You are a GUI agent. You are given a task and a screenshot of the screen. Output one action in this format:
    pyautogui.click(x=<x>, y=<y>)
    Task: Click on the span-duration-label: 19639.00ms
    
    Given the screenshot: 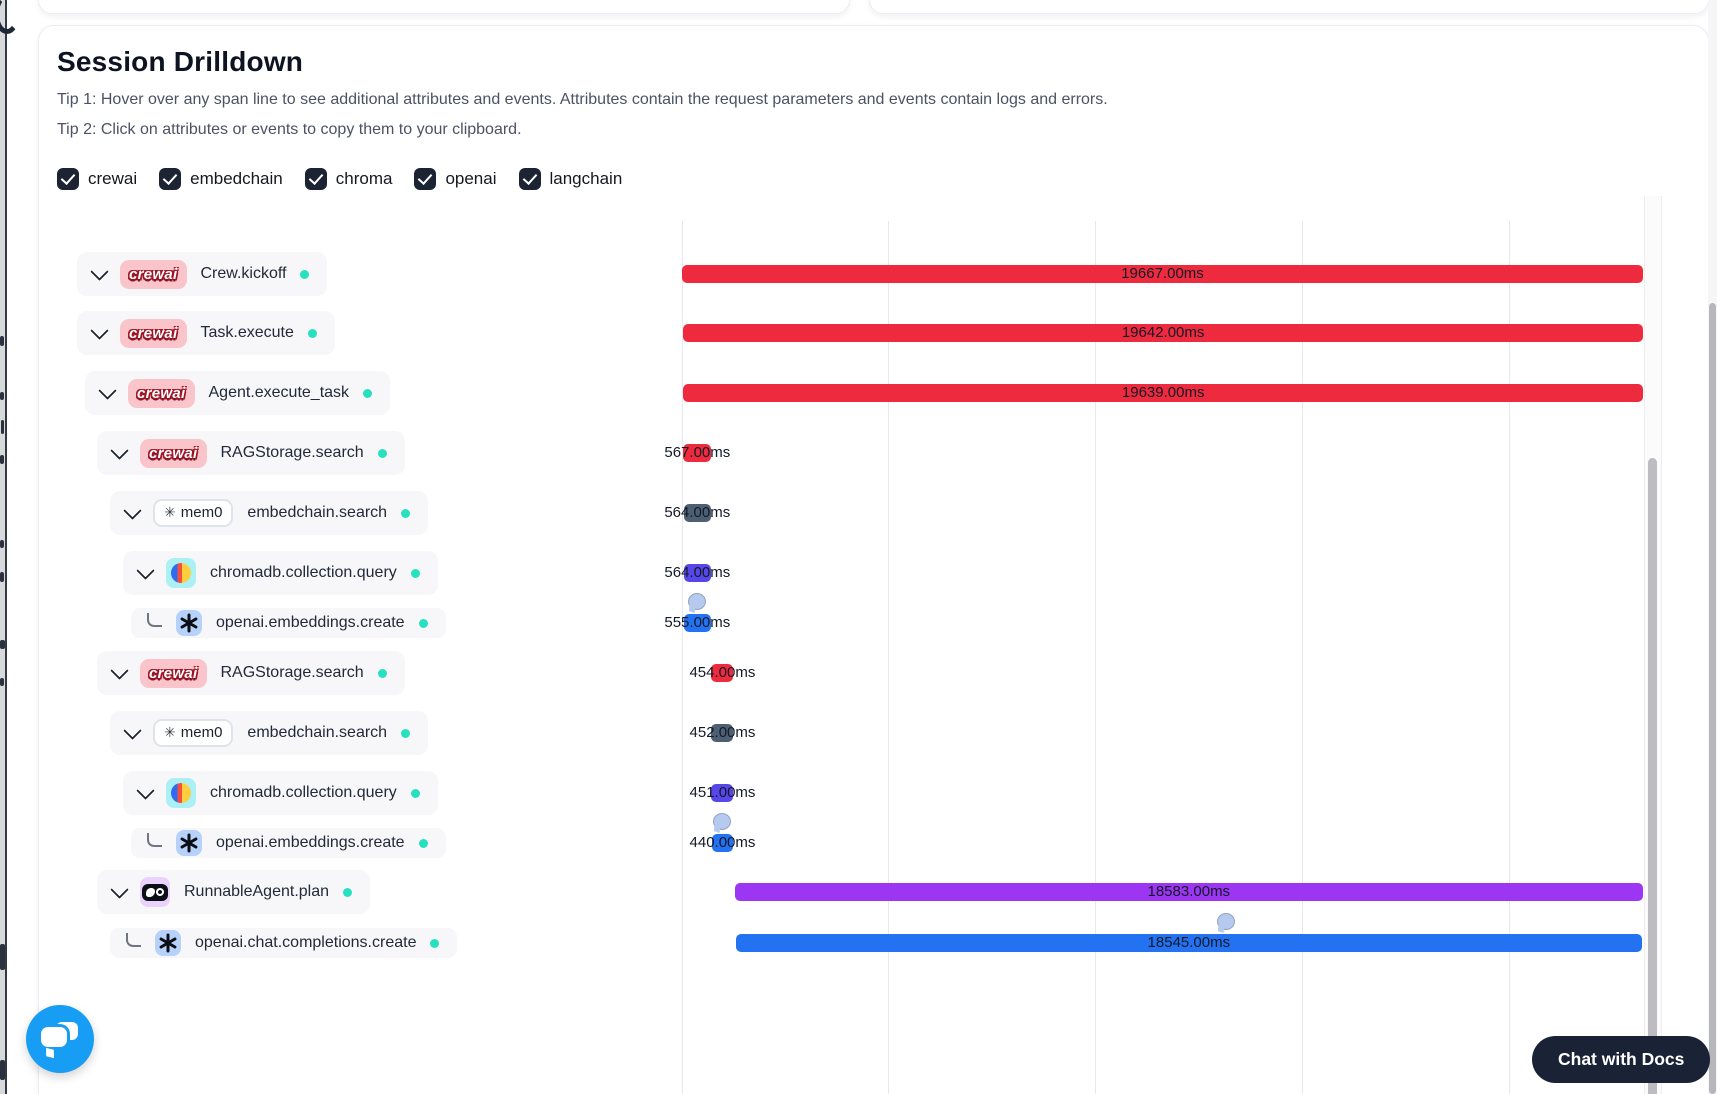 What is the action you would take?
    pyautogui.click(x=1163, y=392)
    